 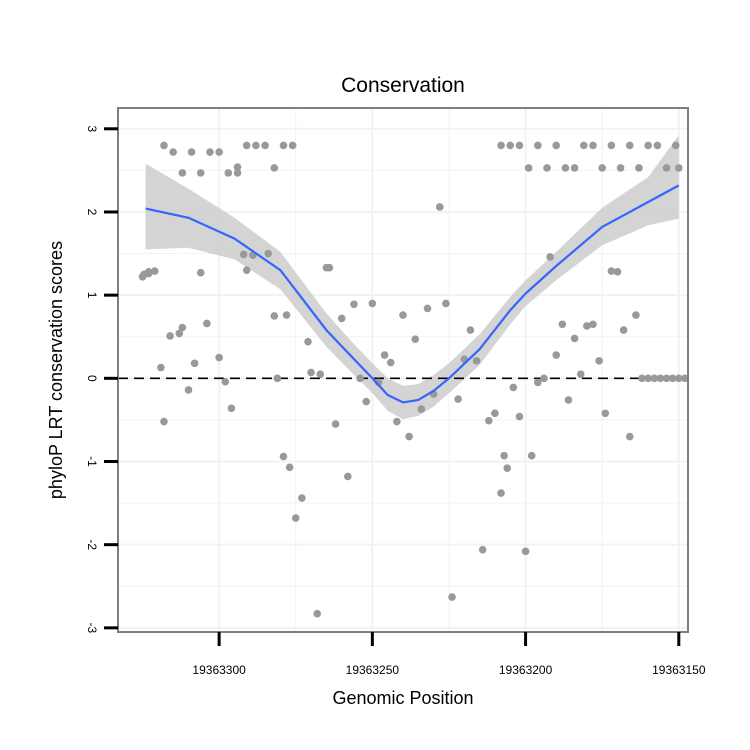 I want to click on y-tick-label: 1, so click(x=92, y=295).